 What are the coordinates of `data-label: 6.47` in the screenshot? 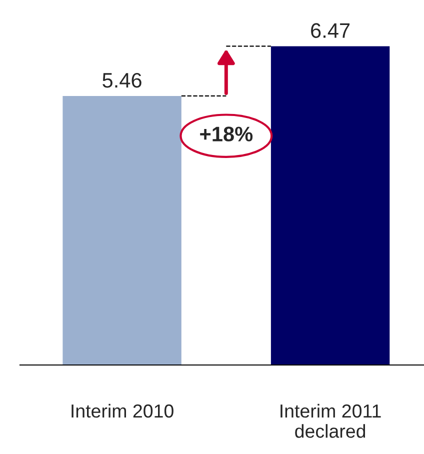 It's located at (330, 30).